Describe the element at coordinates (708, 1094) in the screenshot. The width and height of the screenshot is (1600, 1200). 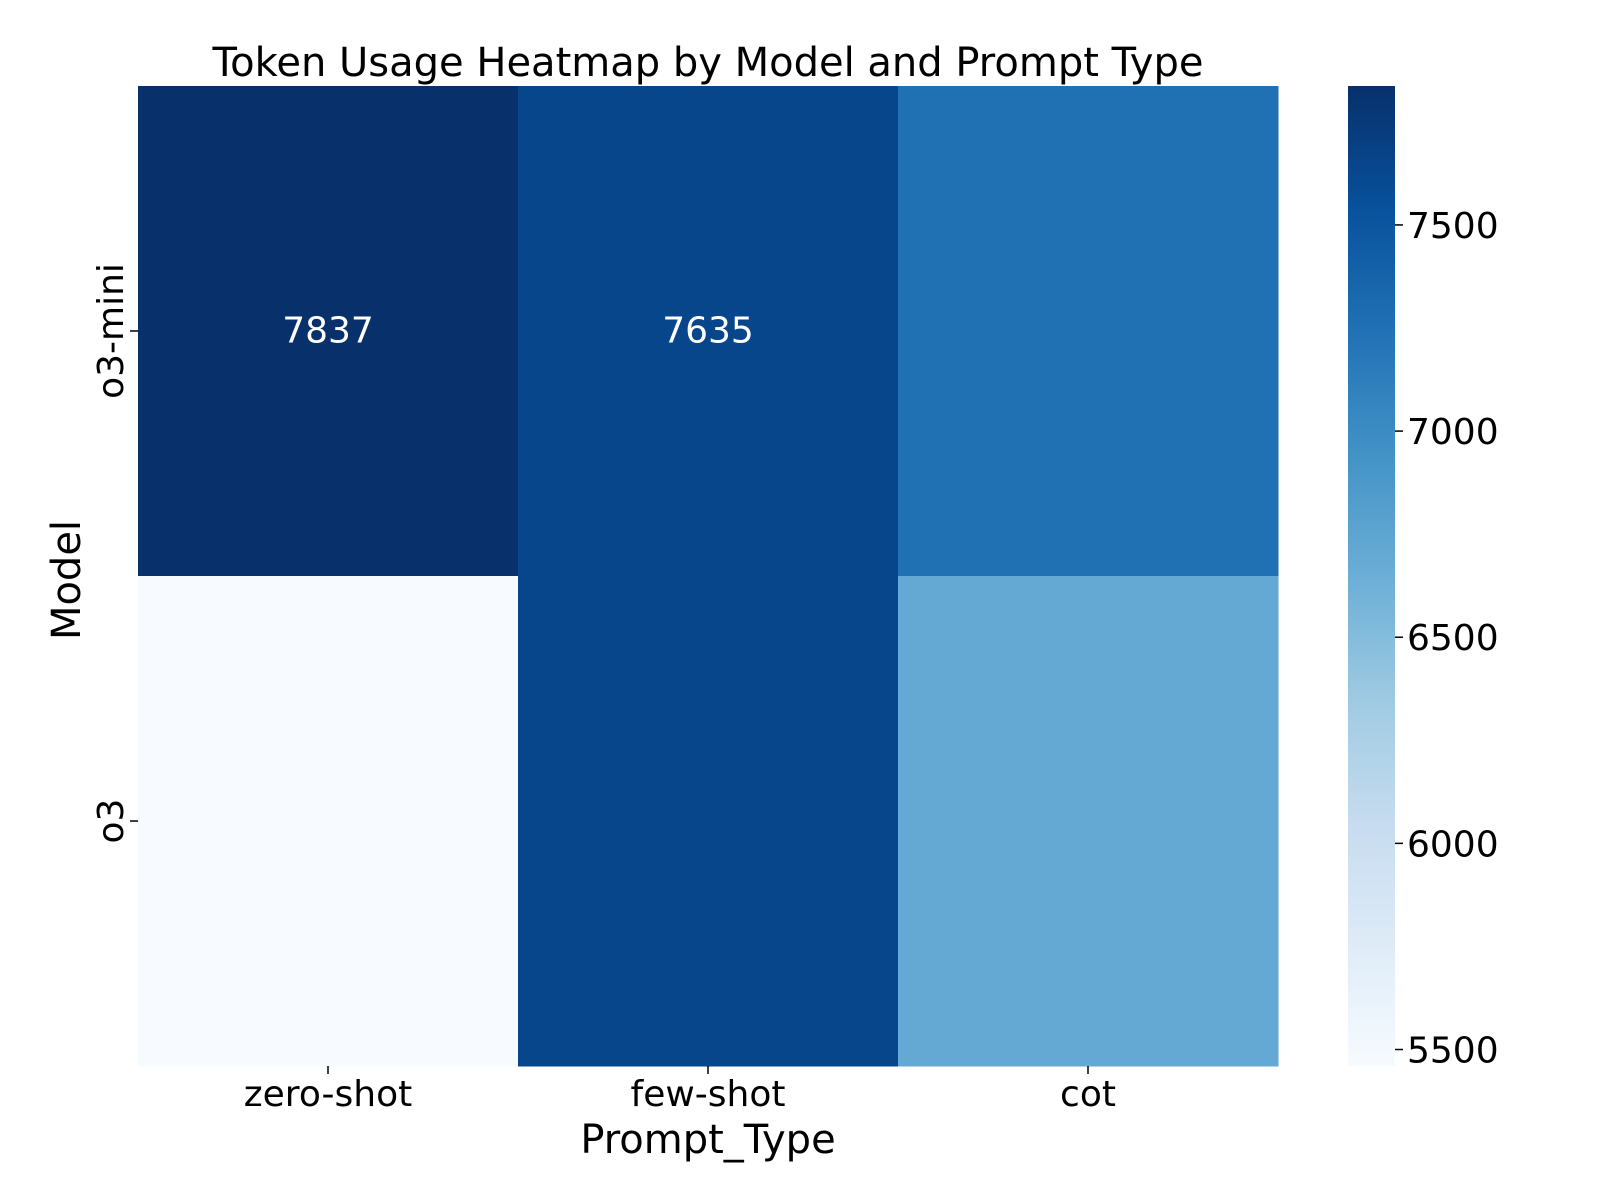
I see `x-tick-label: few-shot` at that location.